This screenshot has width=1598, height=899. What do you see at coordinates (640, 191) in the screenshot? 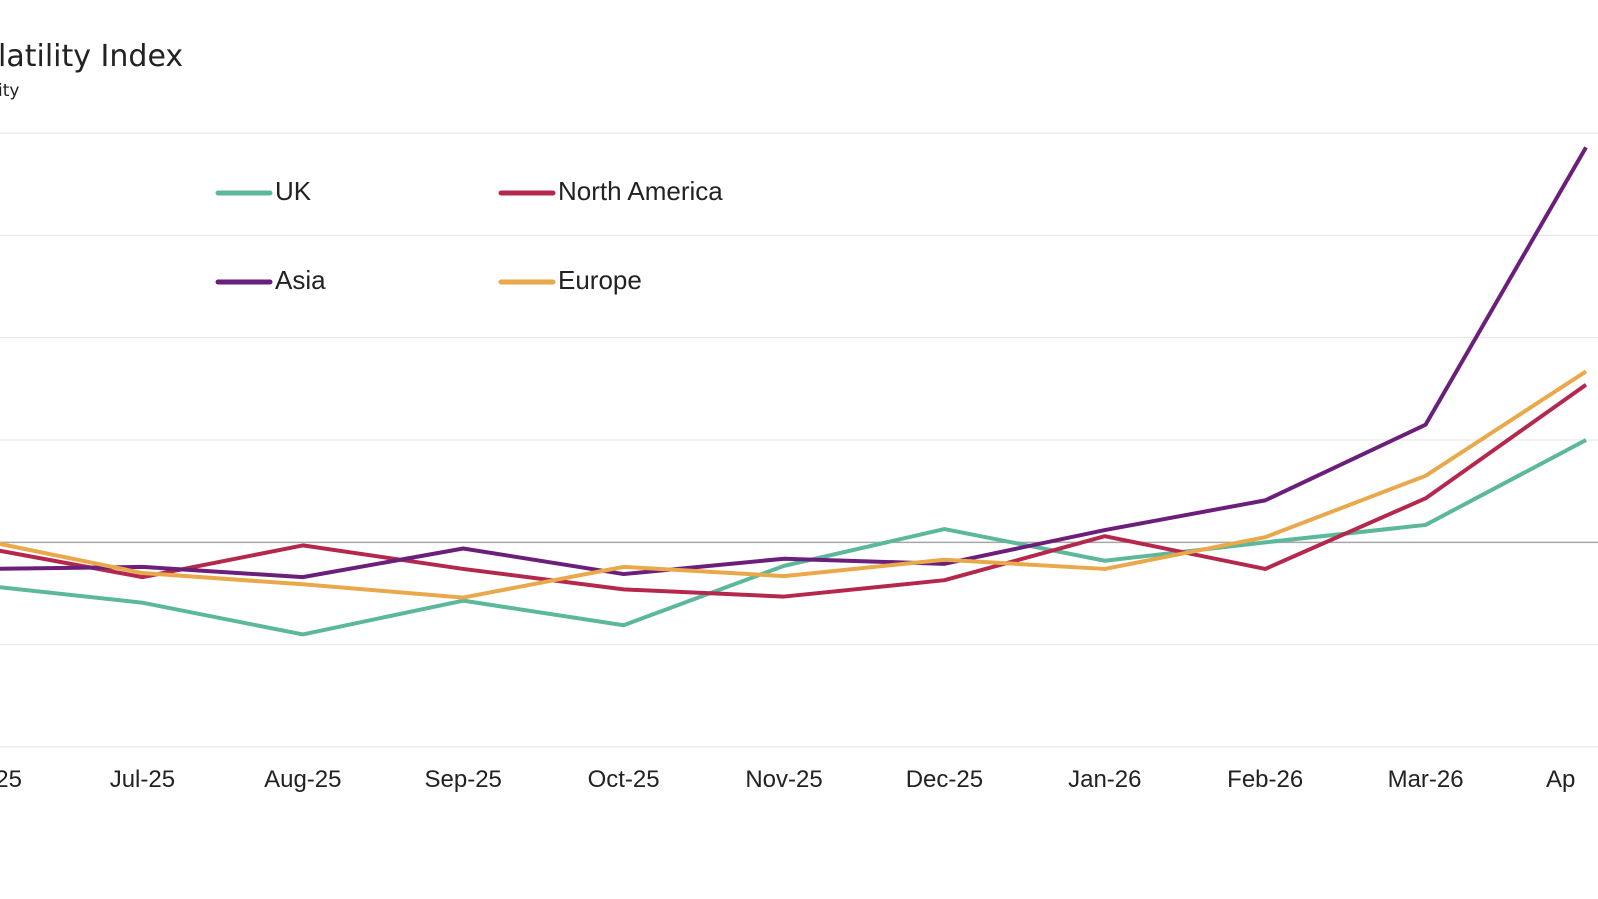
I see `legend-label: North America` at bounding box center [640, 191].